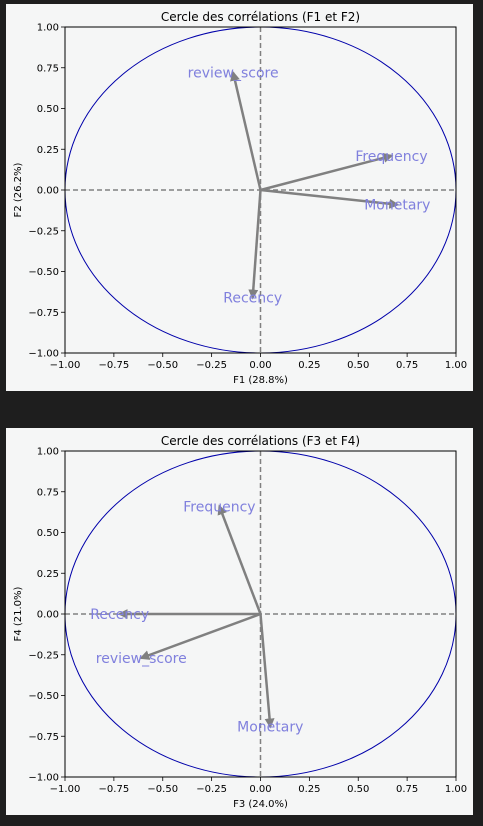  What do you see at coordinates (260, 804) in the screenshot?
I see `x-axis-label: F3 (24.0%)` at bounding box center [260, 804].